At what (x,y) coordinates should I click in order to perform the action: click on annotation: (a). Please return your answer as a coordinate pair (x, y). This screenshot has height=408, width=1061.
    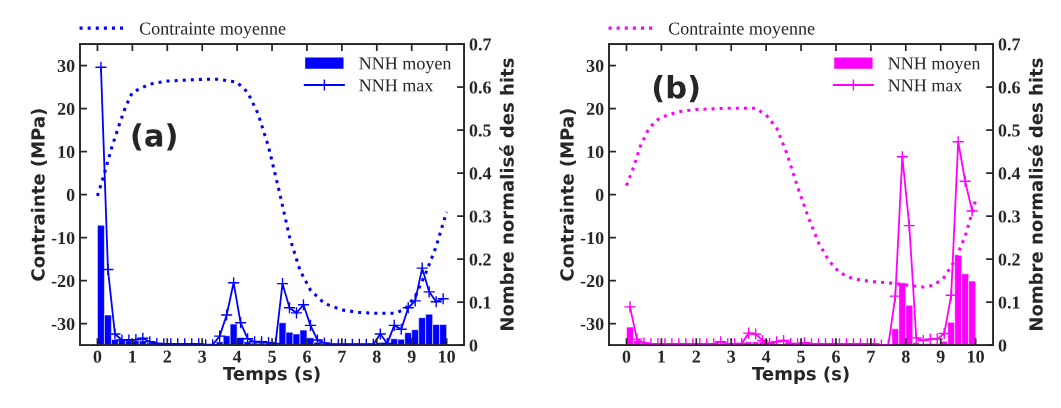
    Looking at the image, I should click on (154, 137).